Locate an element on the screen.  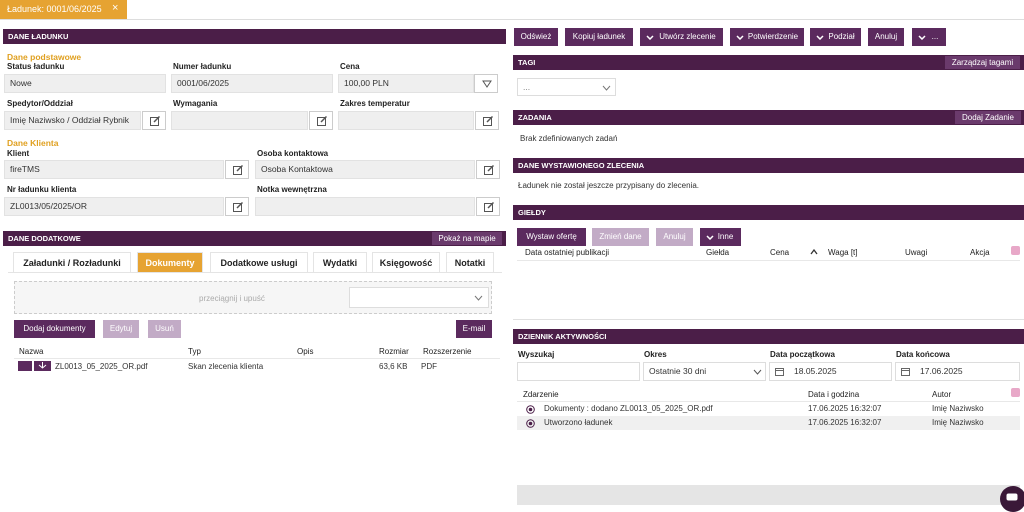
tab: Notatki is located at coordinates (470, 262).